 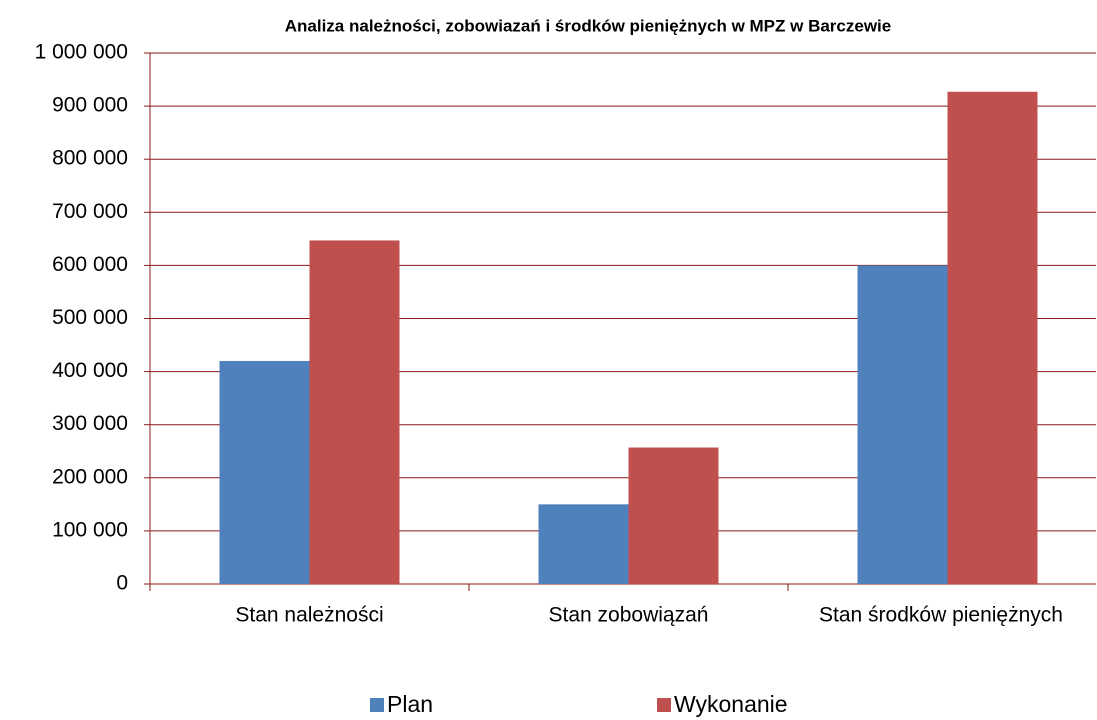 What do you see at coordinates (941, 615) in the screenshot?
I see `x-tick-label: Stan środków pieniężnych` at bounding box center [941, 615].